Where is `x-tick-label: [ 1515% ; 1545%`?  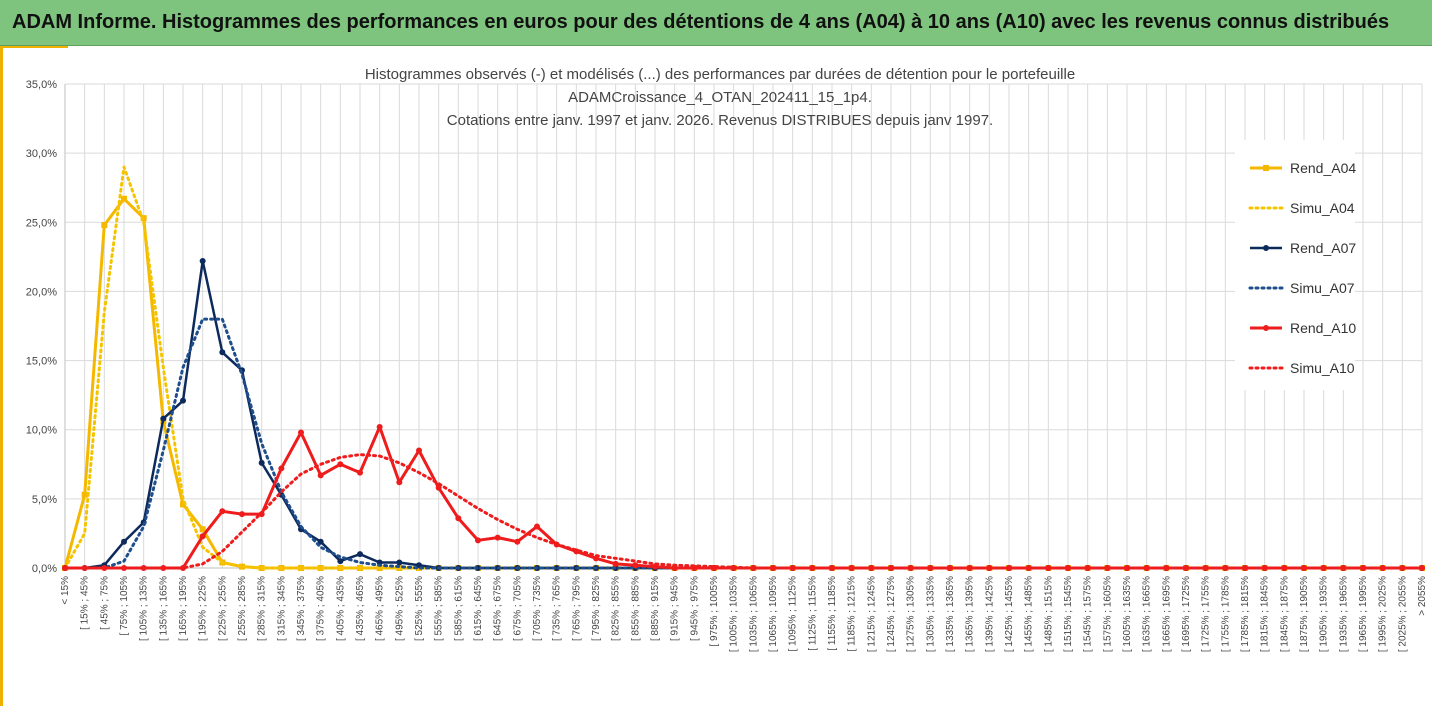 x-tick-label: [ 1515% ; 1545% is located at coordinates (1068, 614).